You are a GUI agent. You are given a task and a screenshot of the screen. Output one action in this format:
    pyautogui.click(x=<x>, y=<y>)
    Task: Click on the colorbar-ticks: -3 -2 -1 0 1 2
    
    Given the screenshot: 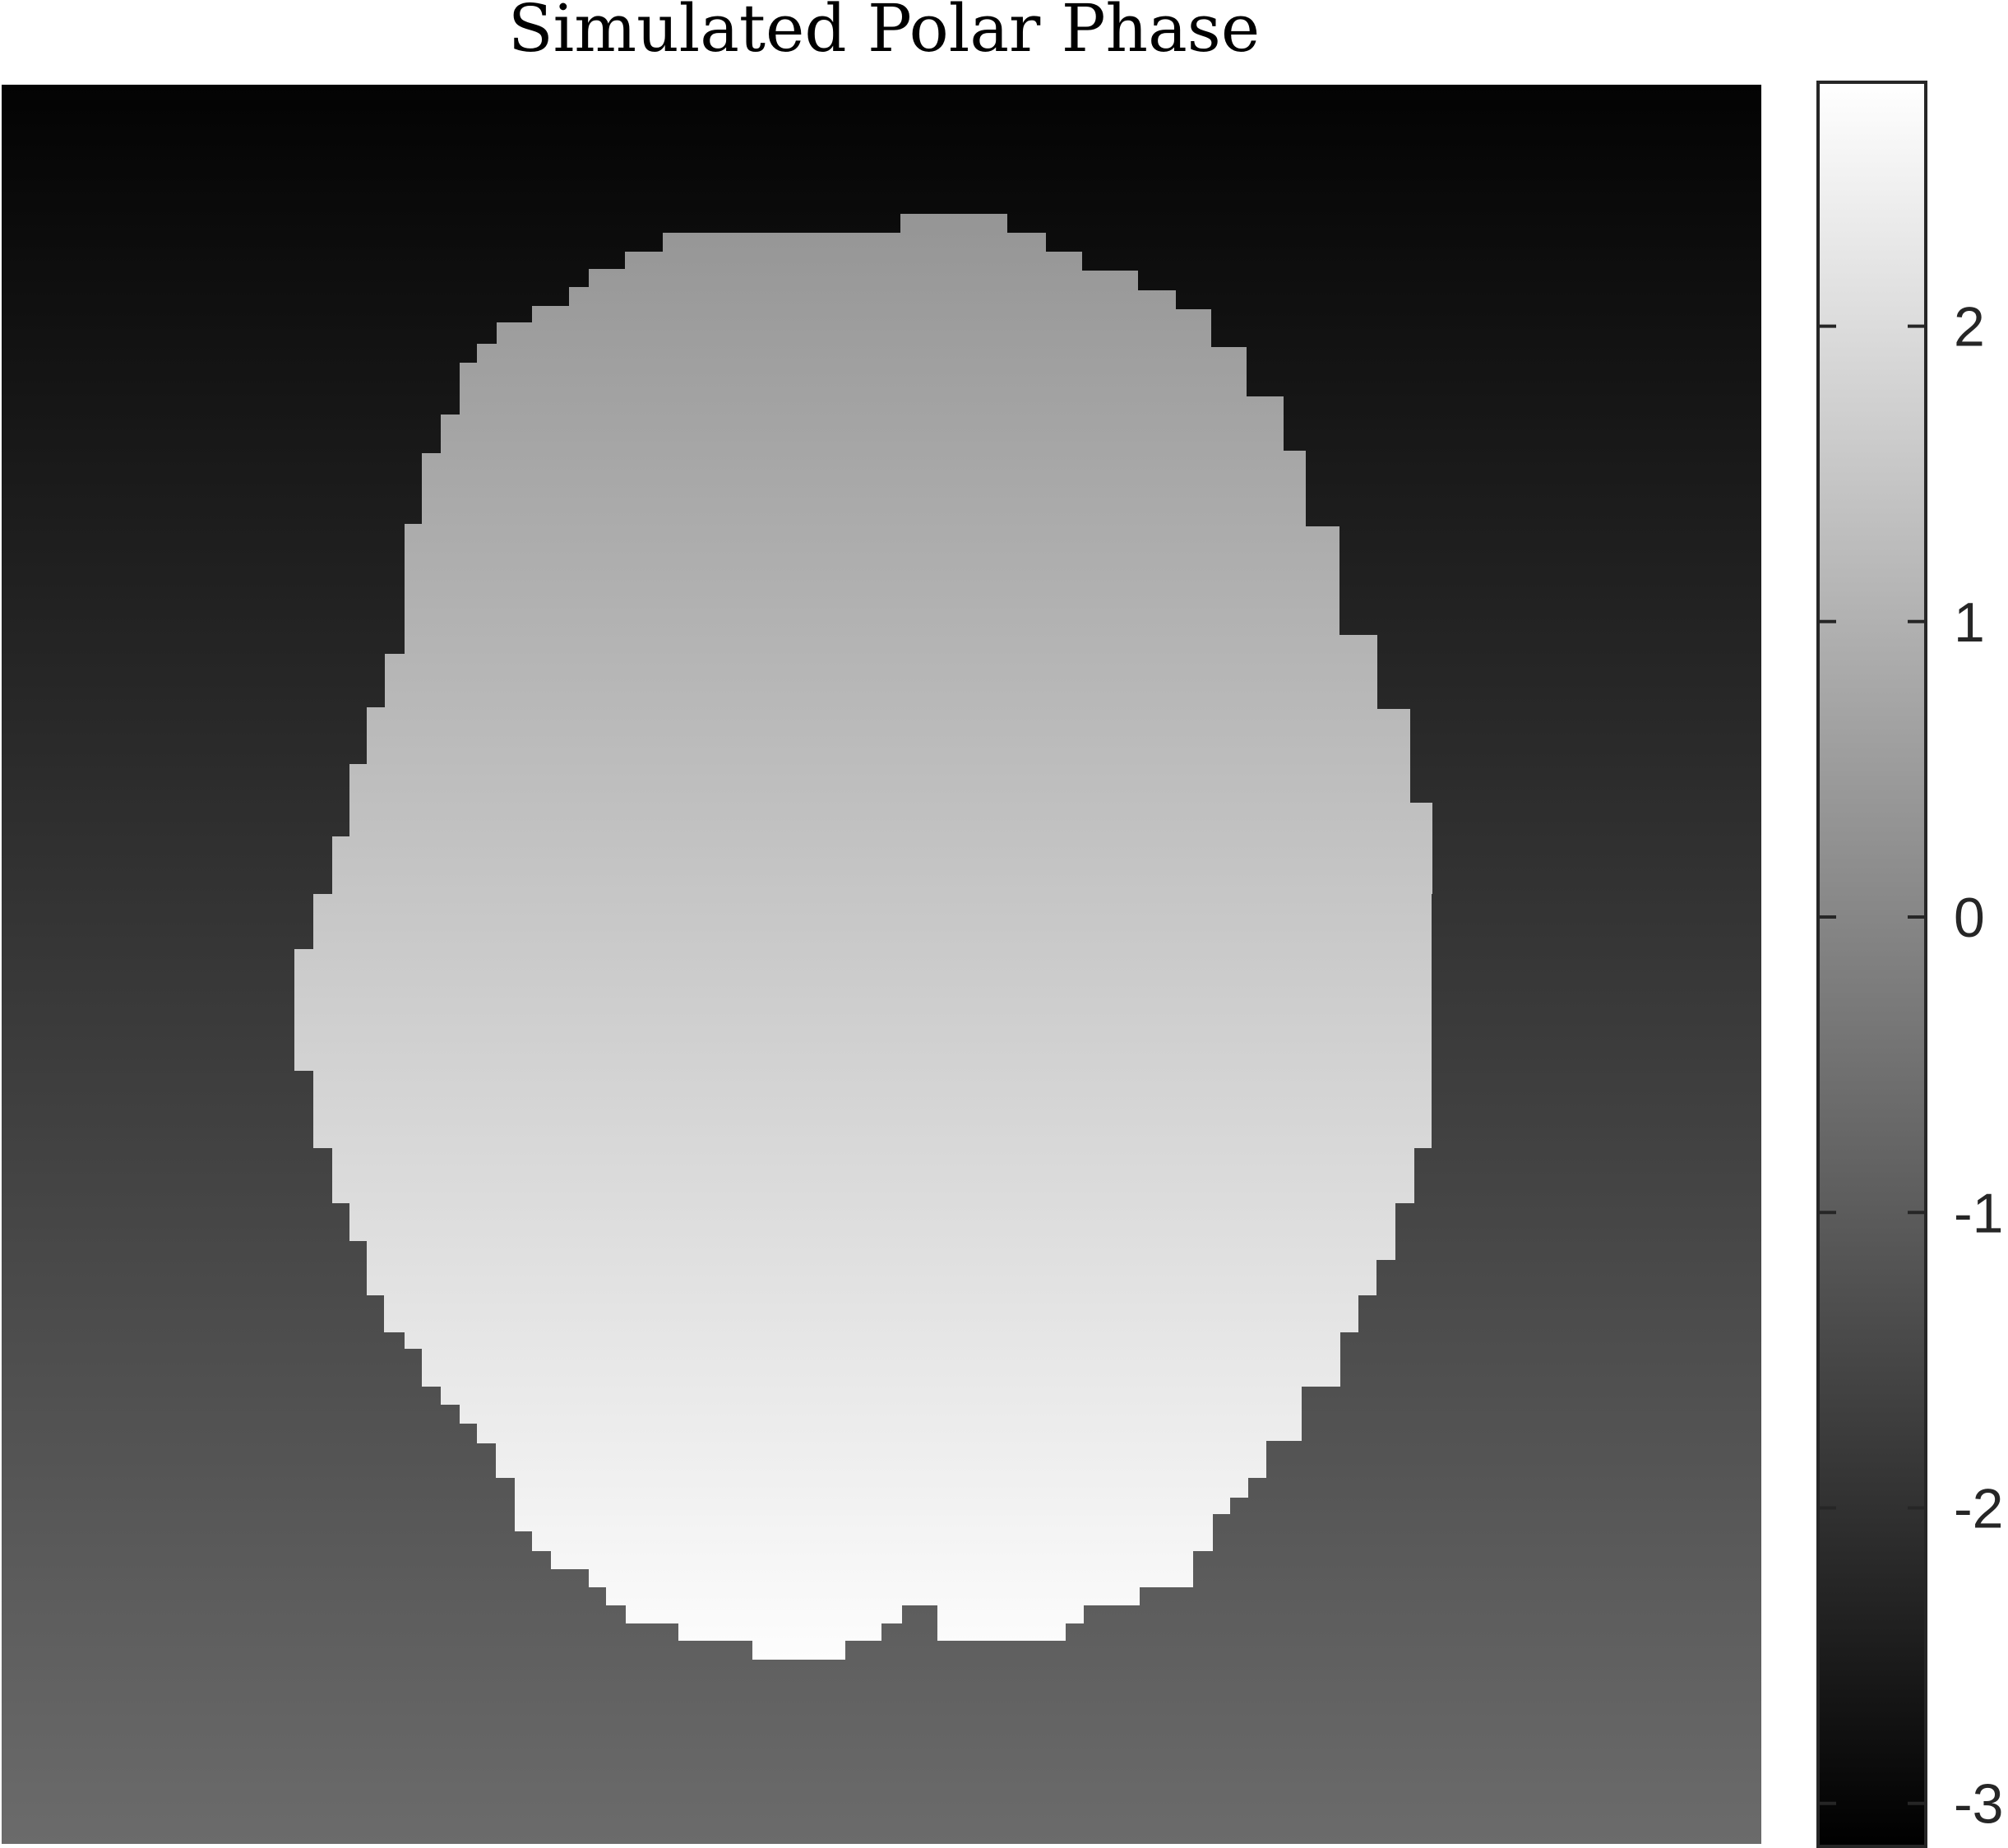 What is the action you would take?
    pyautogui.click(x=1911, y=1066)
    